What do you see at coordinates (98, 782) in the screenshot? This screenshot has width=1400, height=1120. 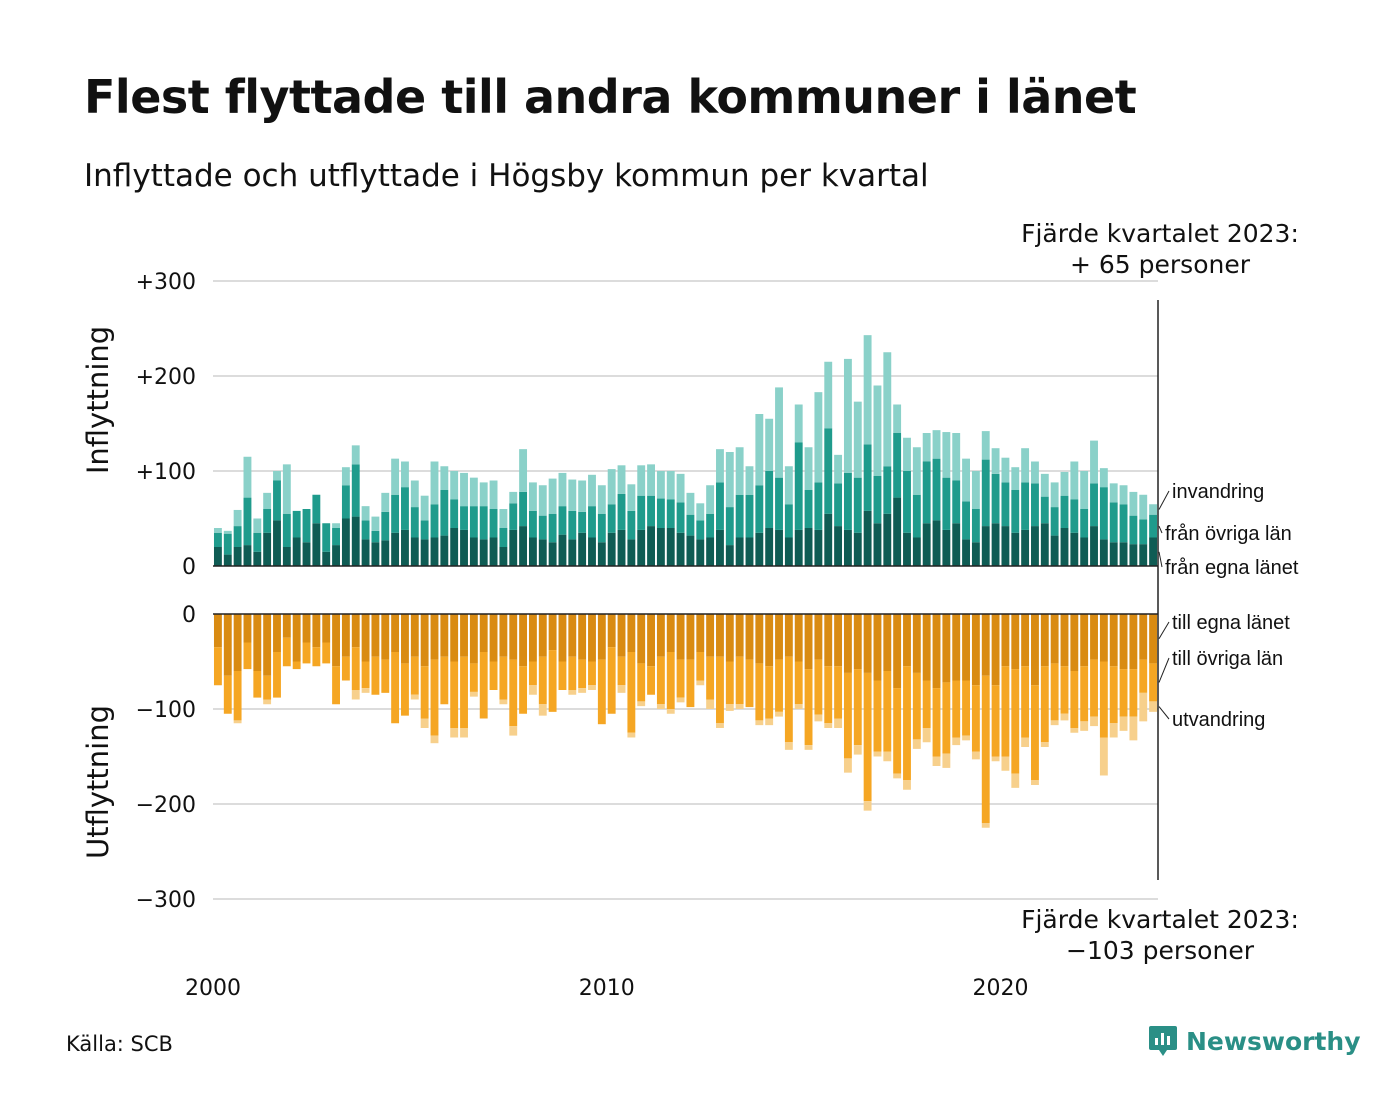 I see `y-axis-title-out: Utflyttning` at bounding box center [98, 782].